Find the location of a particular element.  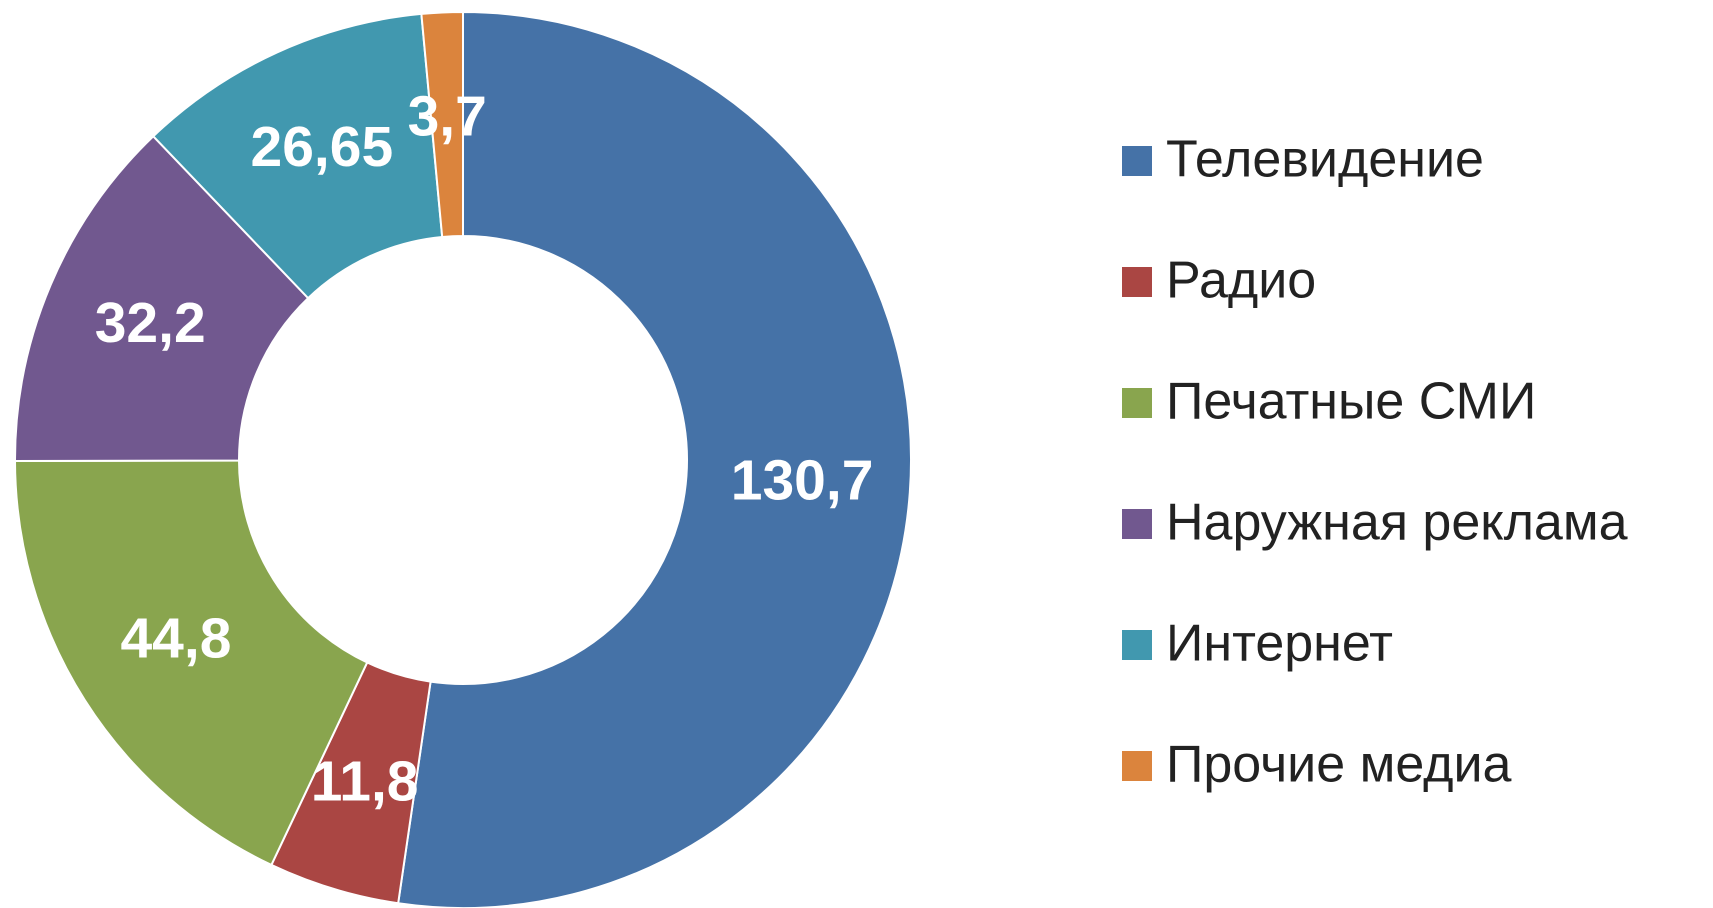

data-label: 32,2 is located at coordinates (150, 323).